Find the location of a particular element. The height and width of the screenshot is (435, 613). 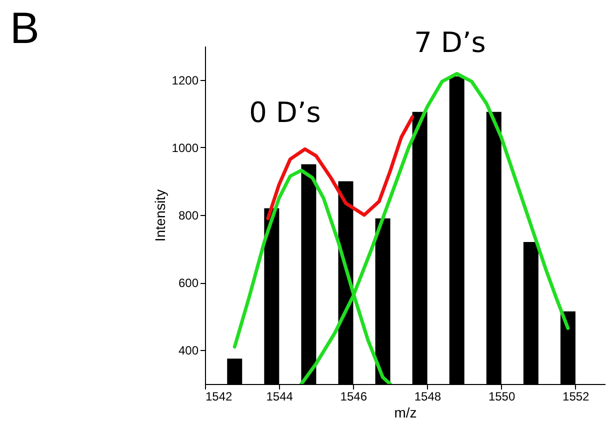

x-tick-label: 1542 is located at coordinates (219, 397).